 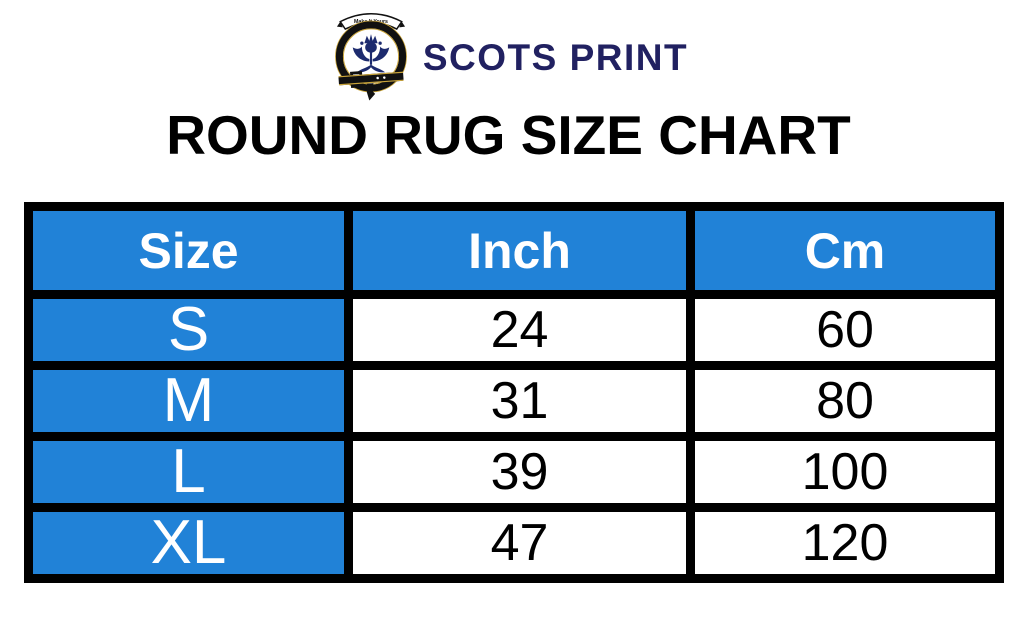 What do you see at coordinates (519, 330) in the screenshot?
I see `inch-value: 24` at bounding box center [519, 330].